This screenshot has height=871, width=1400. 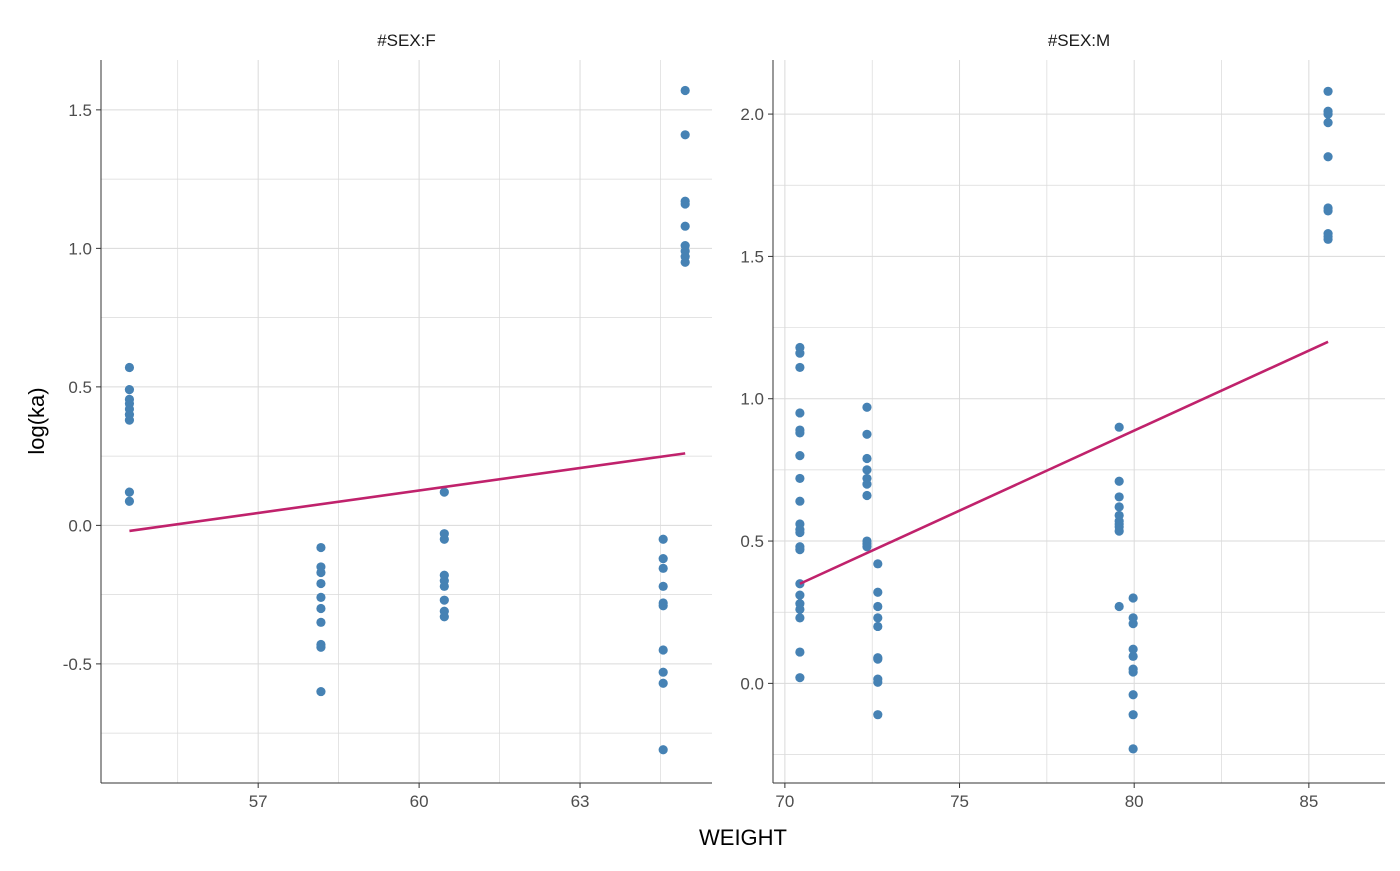 What do you see at coordinates (77, 664) in the screenshot?
I see `y-tick-label: -0.5` at bounding box center [77, 664].